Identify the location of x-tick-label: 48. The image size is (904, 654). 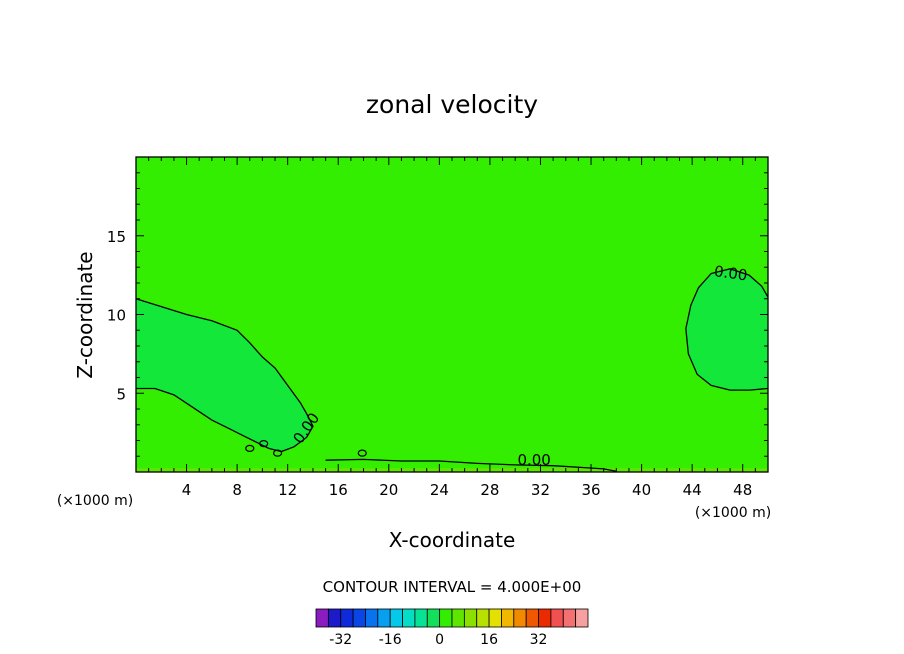
(742, 490).